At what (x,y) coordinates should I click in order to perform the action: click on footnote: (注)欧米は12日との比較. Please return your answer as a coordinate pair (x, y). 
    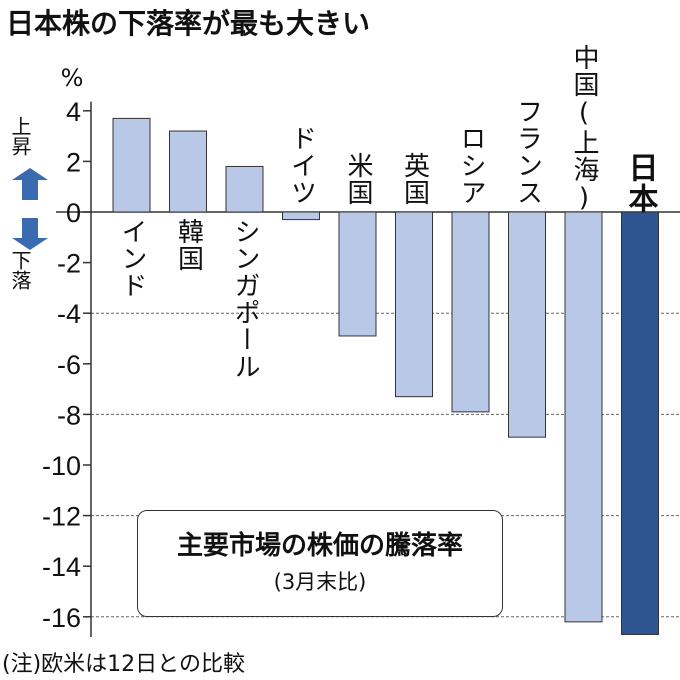
    Looking at the image, I should click on (123, 664).